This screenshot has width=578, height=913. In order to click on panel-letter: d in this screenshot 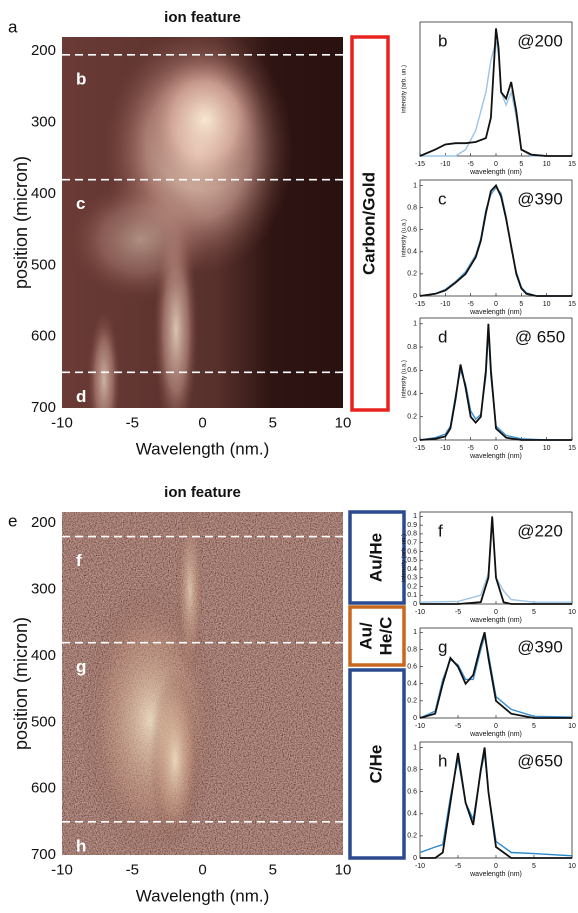, I will do `click(442, 336)`.